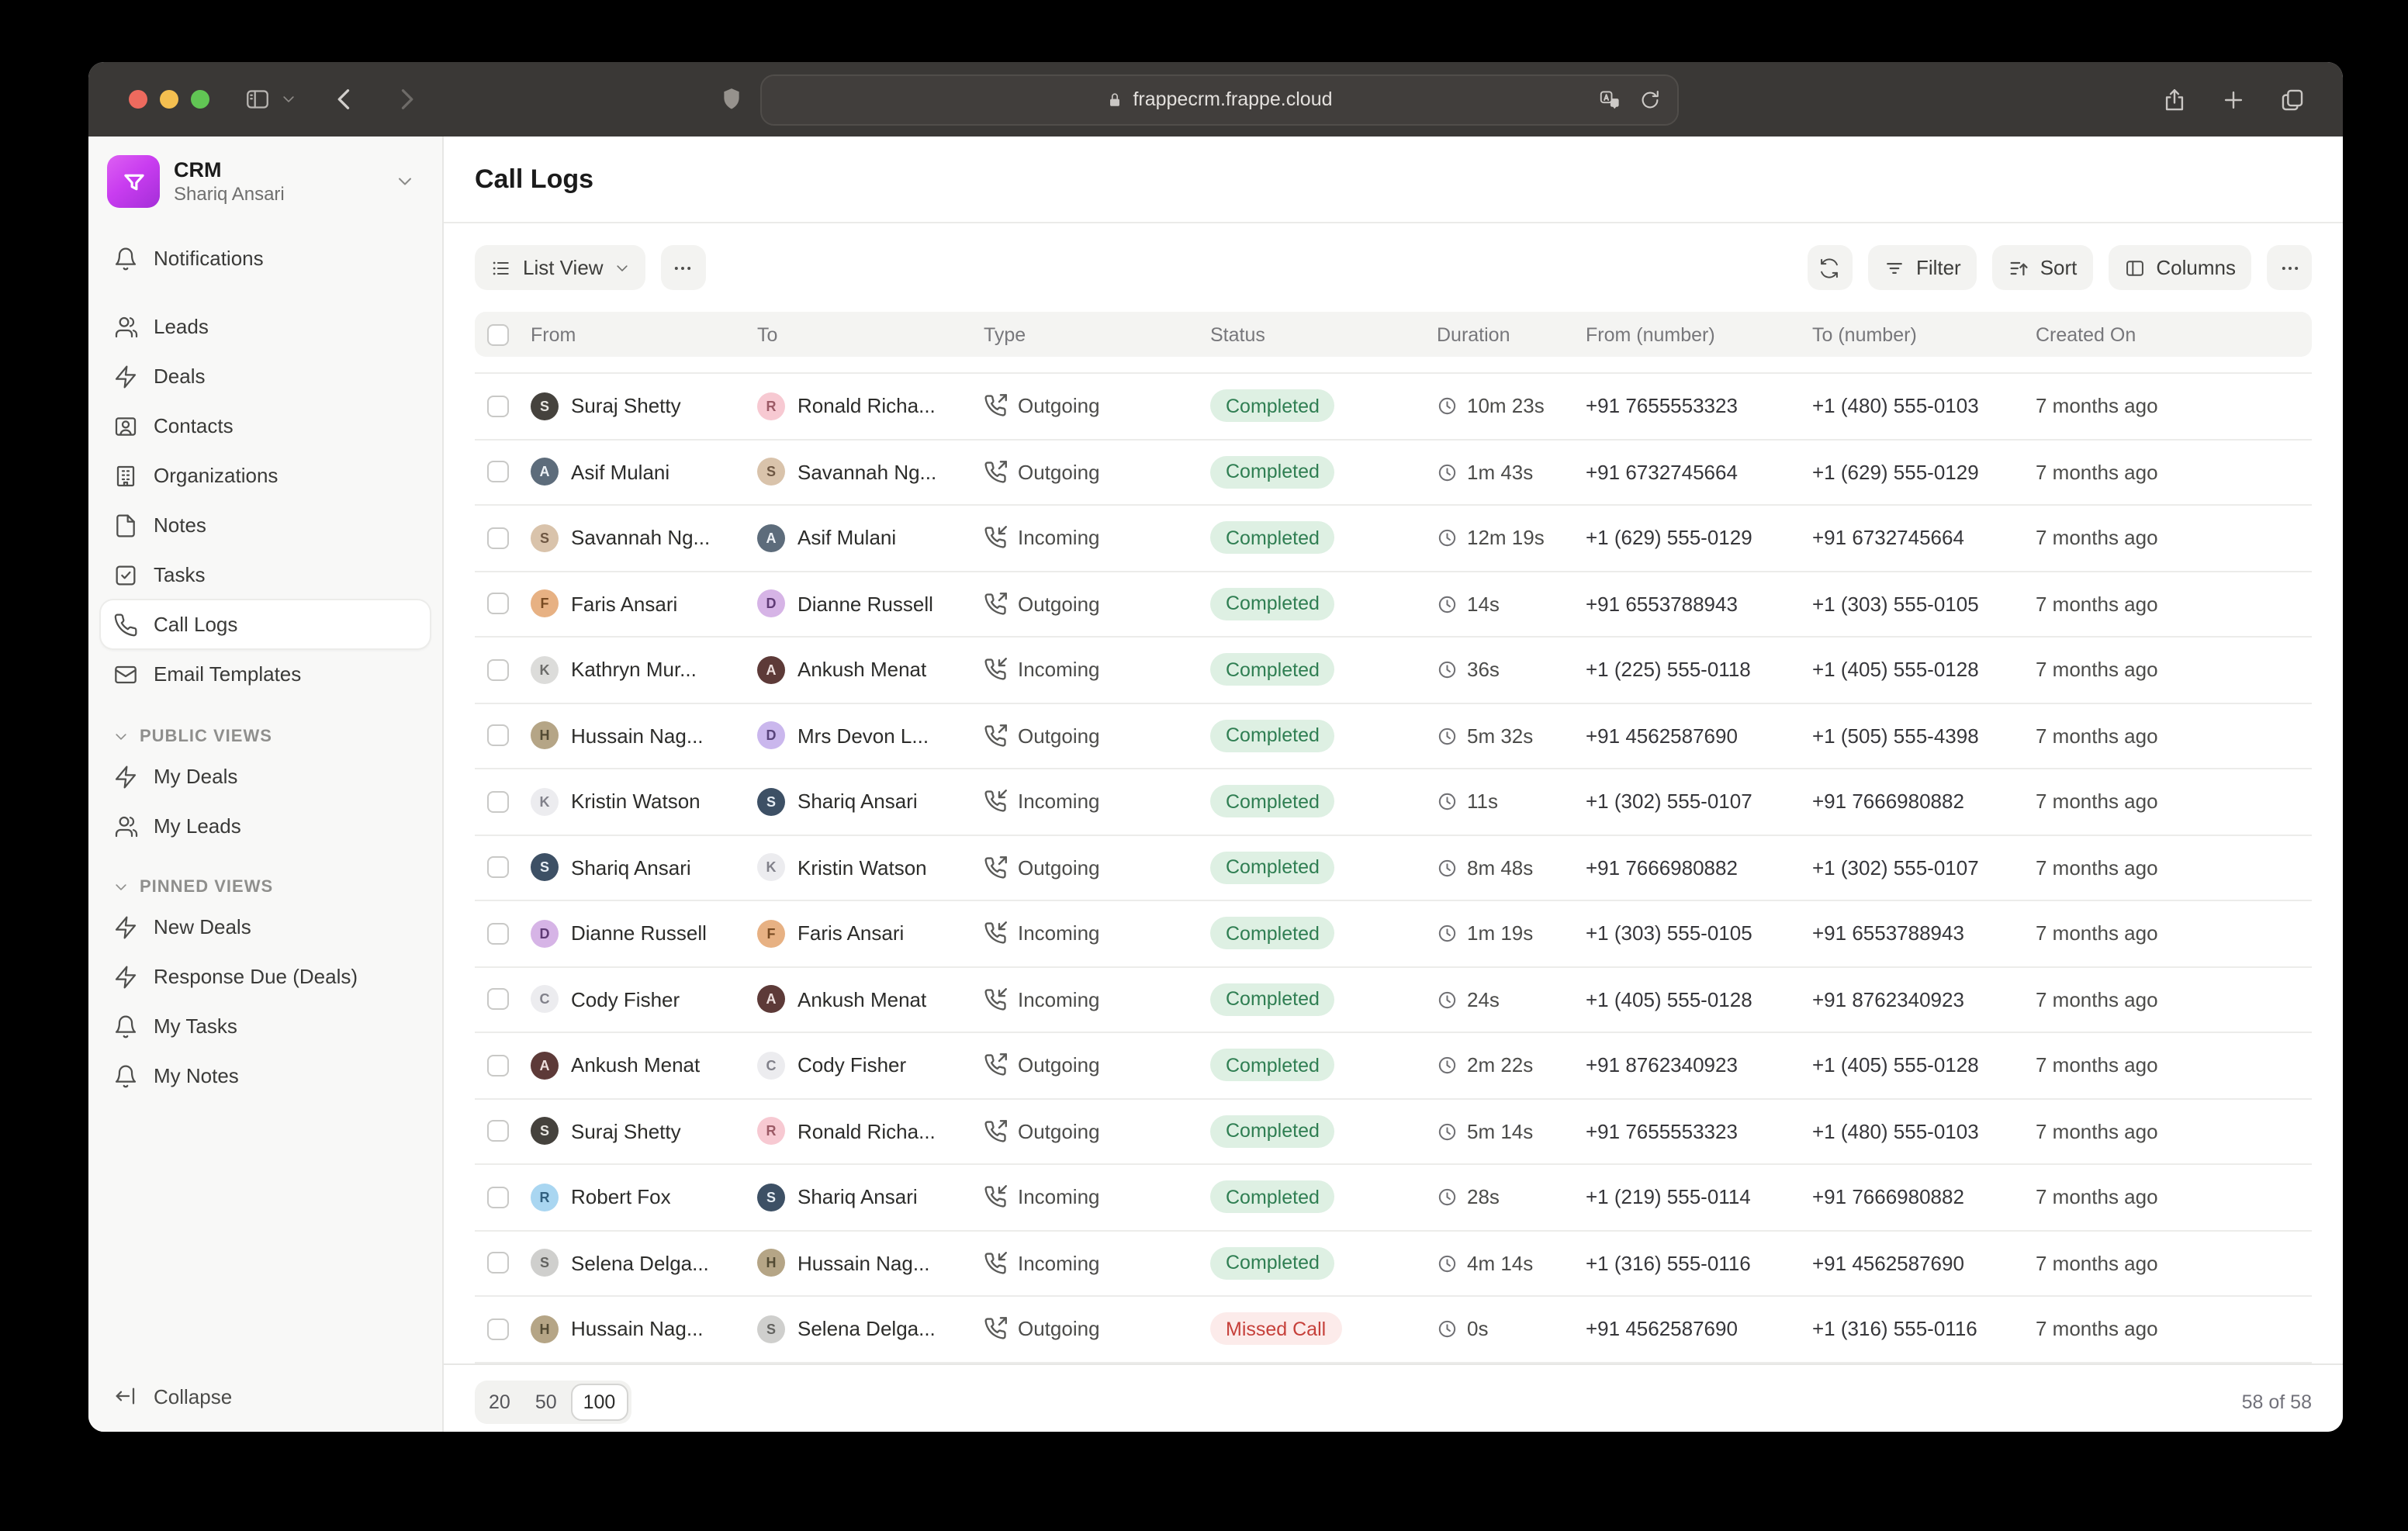 This screenshot has width=2408, height=1531. I want to click on to-cell: D Dianne Russell, so click(870, 603).